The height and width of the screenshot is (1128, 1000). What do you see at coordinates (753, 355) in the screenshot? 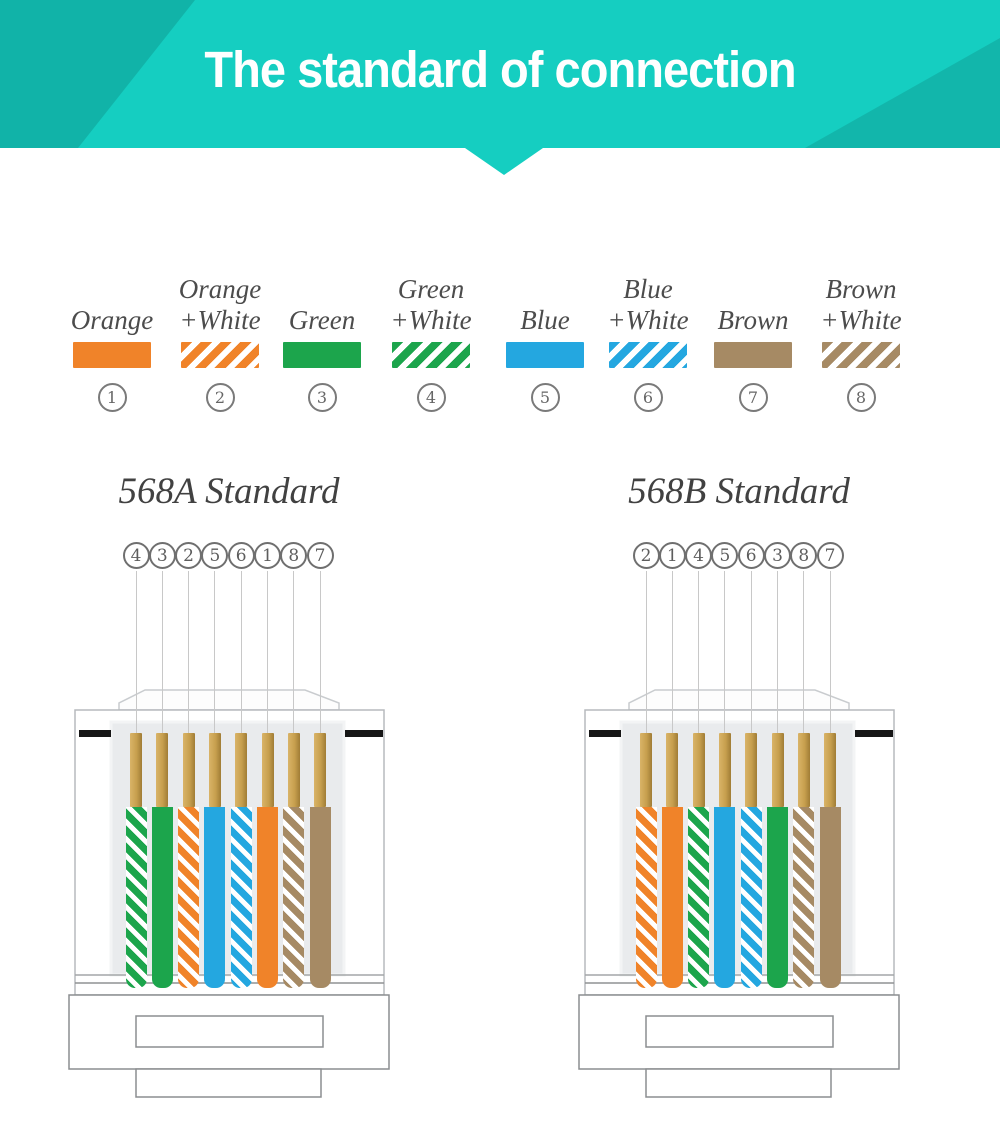
I see `color-swatch-brown` at bounding box center [753, 355].